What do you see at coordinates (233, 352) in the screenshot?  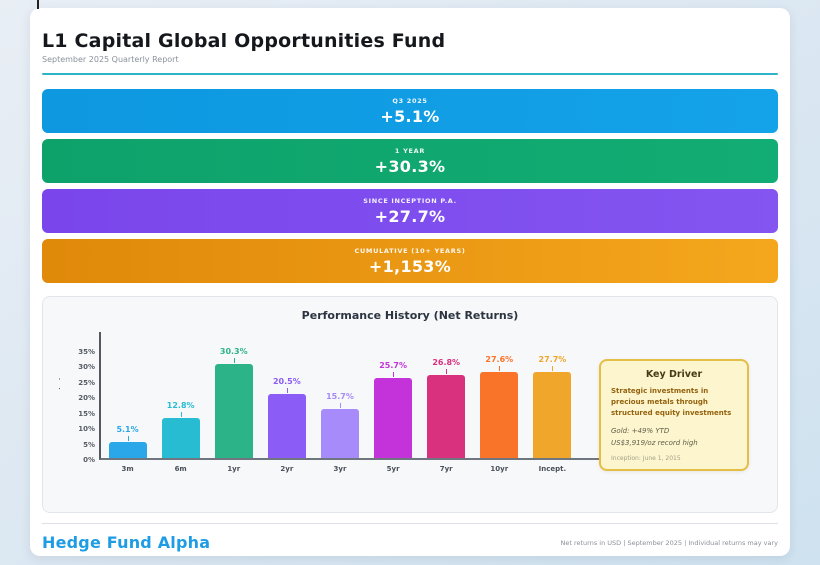 I see `bar-value-label: 30.3%` at bounding box center [233, 352].